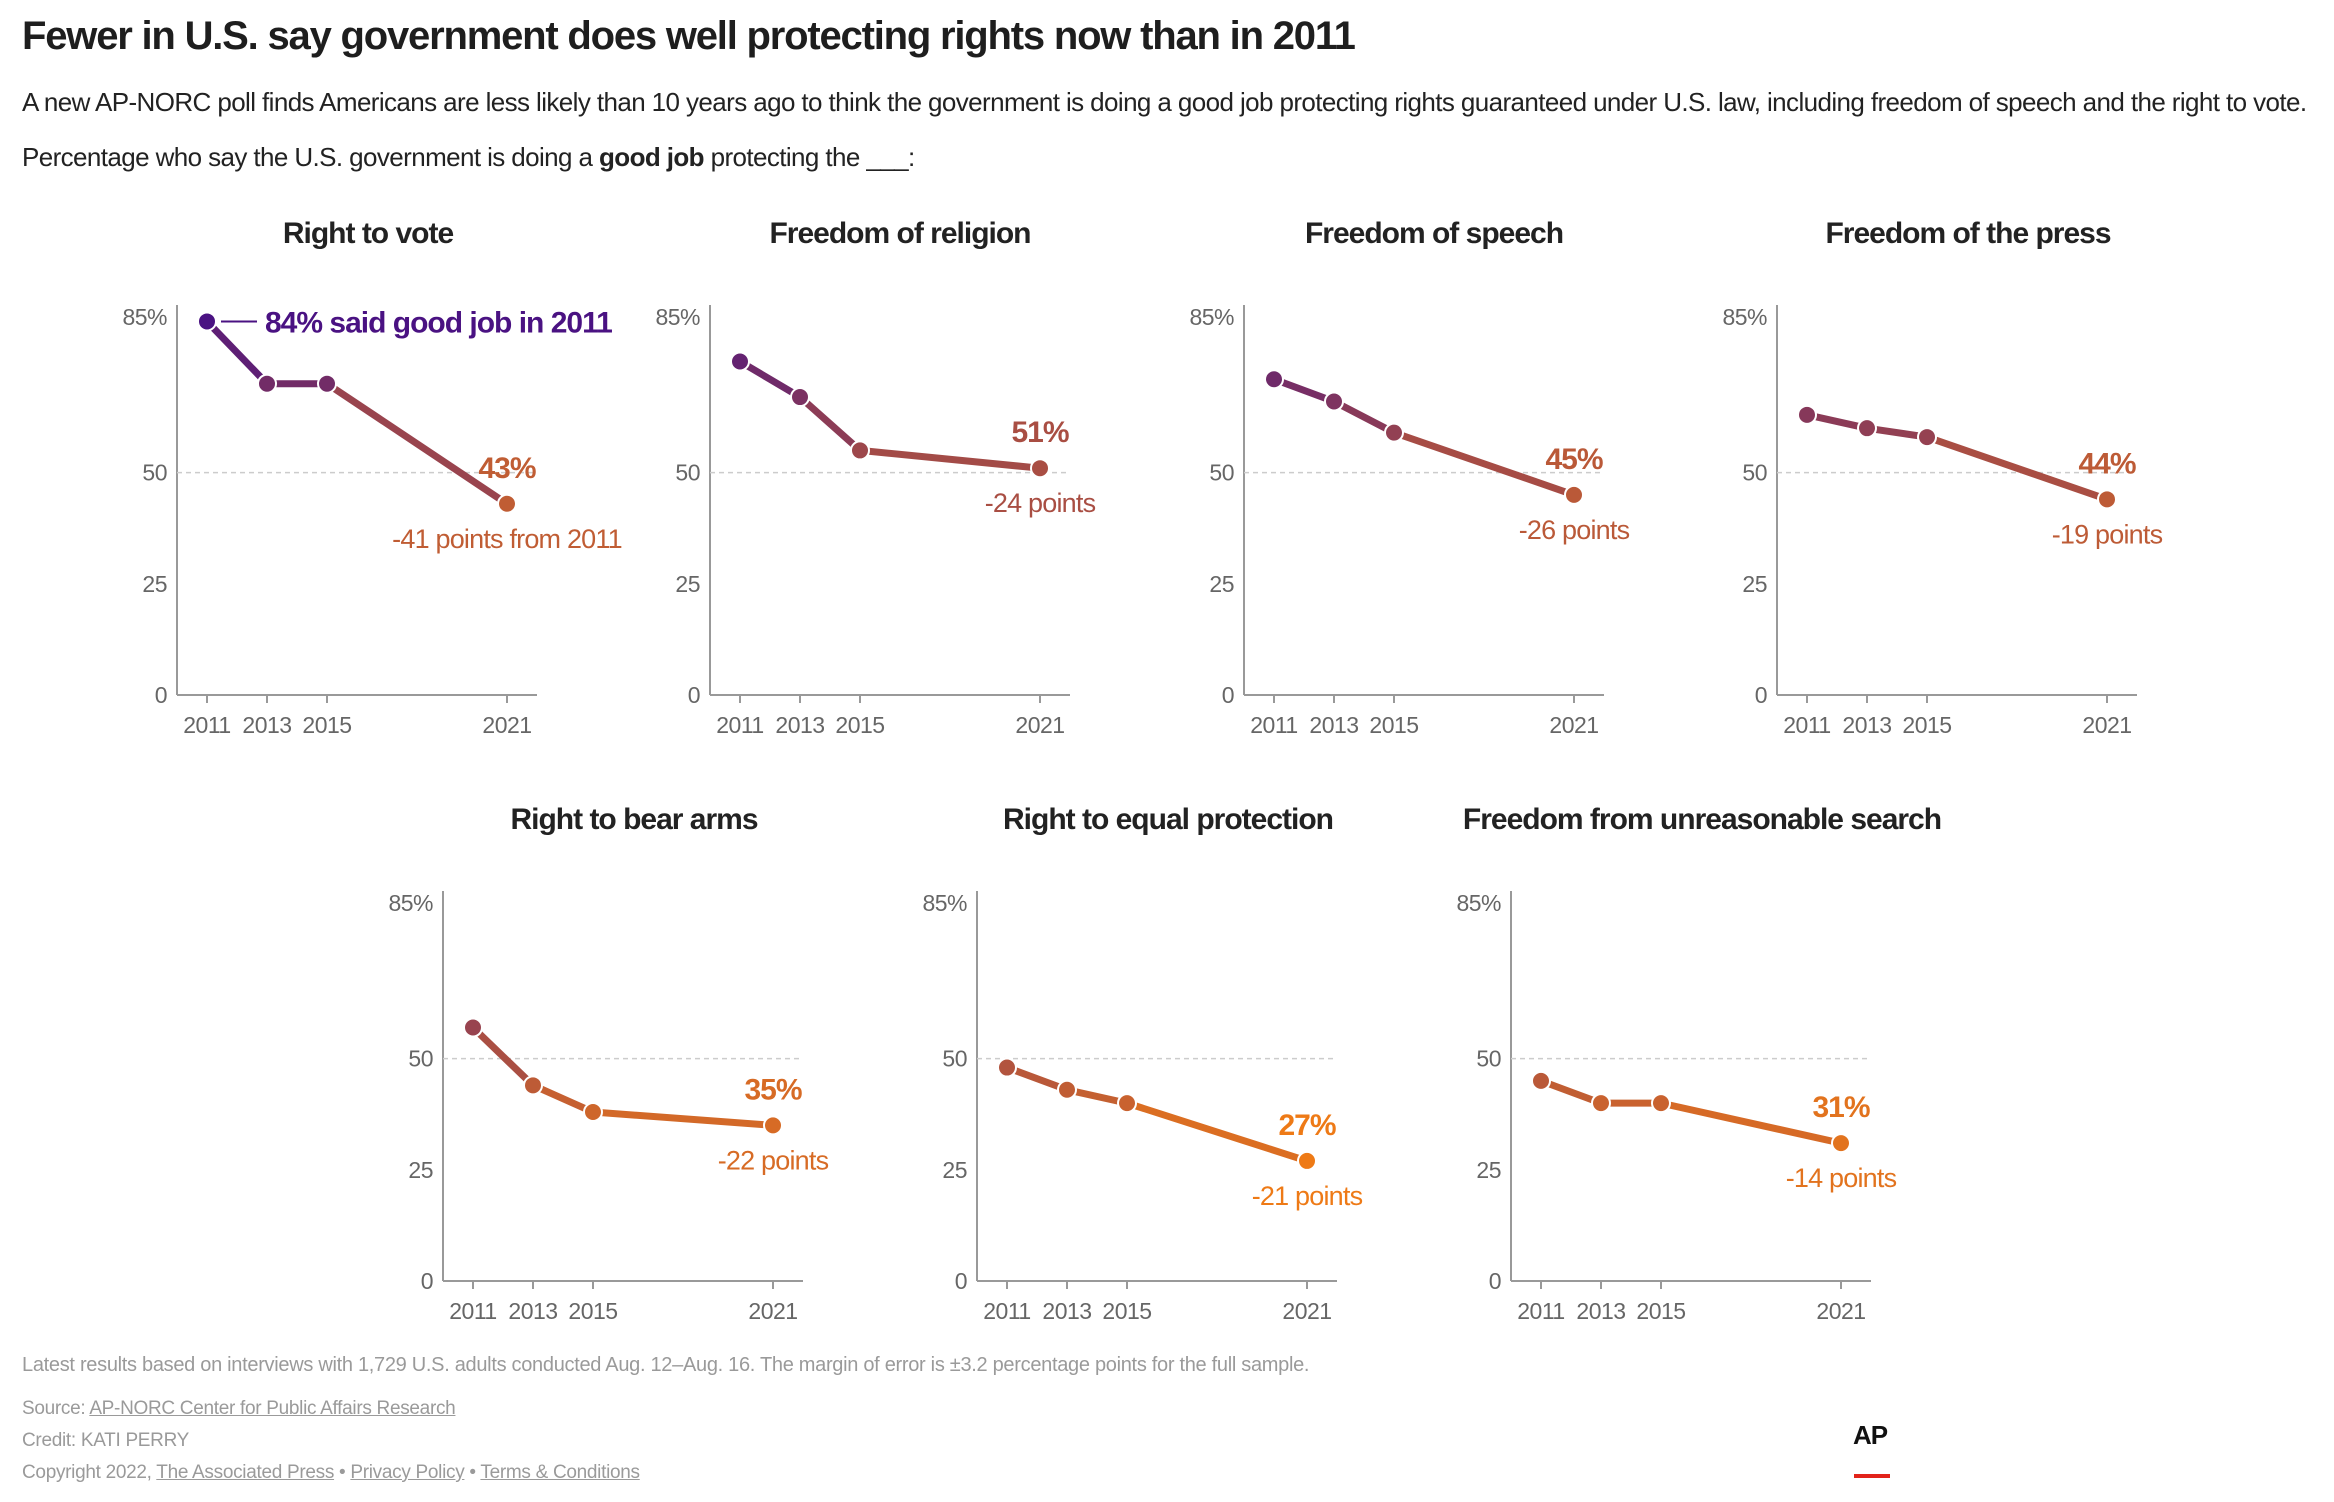  I want to click on panel-title: Right to bear arms, so click(633, 819).